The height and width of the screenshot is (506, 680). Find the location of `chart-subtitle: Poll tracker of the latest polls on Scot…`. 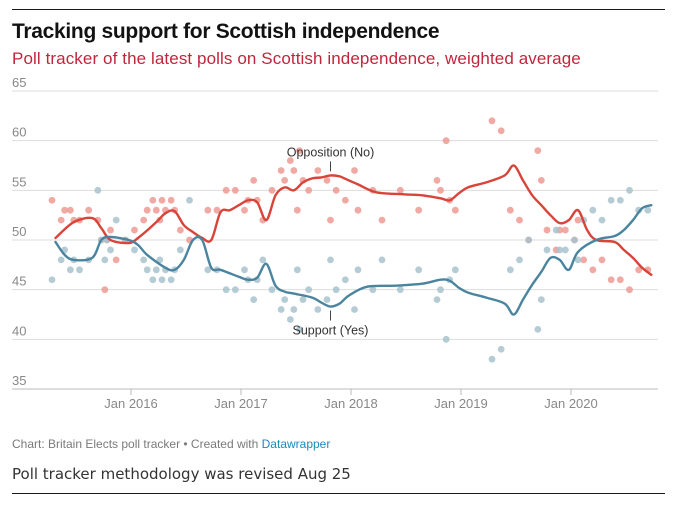

chart-subtitle: Poll tracker of the latest polls on Scot… is located at coordinates (296, 58).